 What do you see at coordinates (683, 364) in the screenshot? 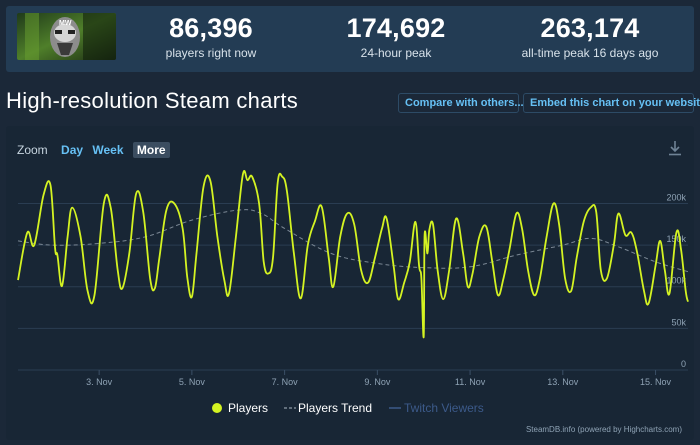
I see `y-tick-label: 0` at bounding box center [683, 364].